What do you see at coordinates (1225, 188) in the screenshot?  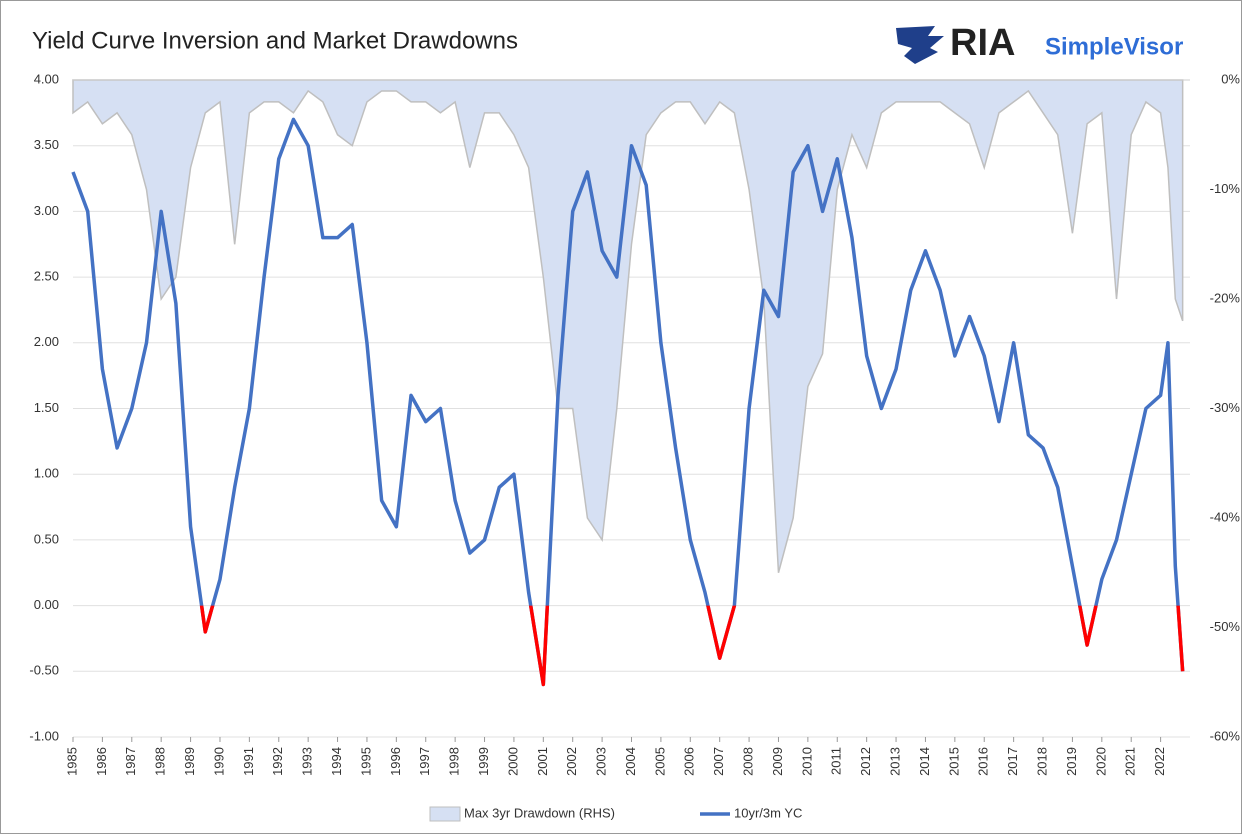 I see `y2-tick-label: -10%` at bounding box center [1225, 188].